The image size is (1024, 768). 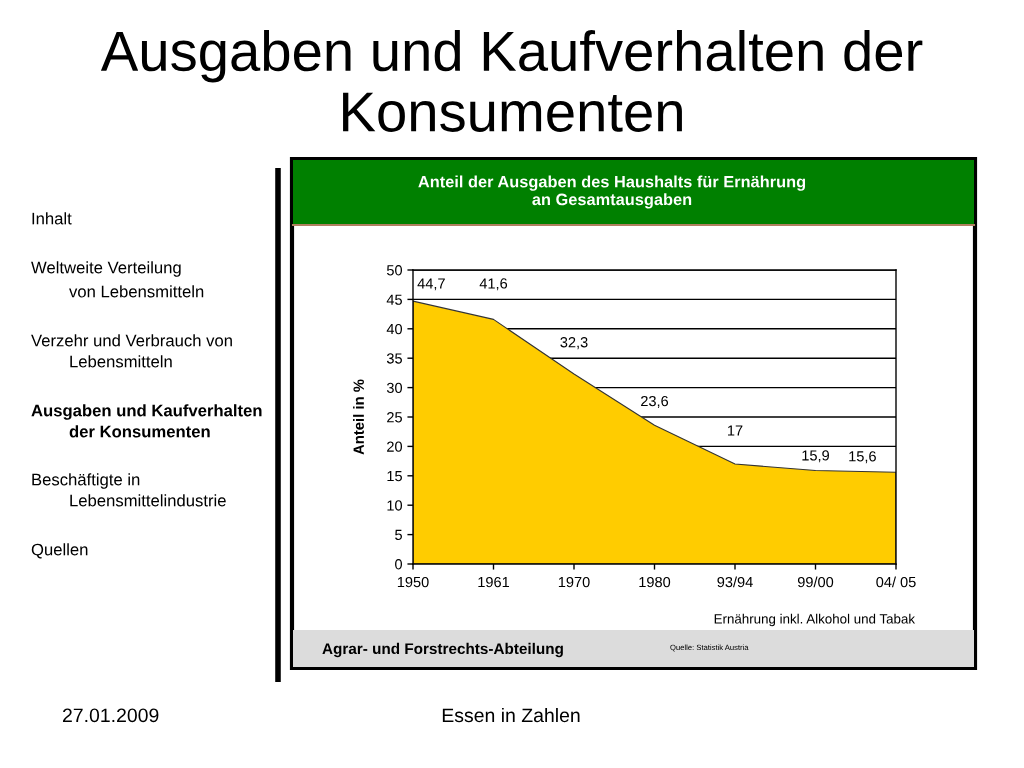 What do you see at coordinates (394, 417) in the screenshot?
I see `y-tick-label: 25` at bounding box center [394, 417].